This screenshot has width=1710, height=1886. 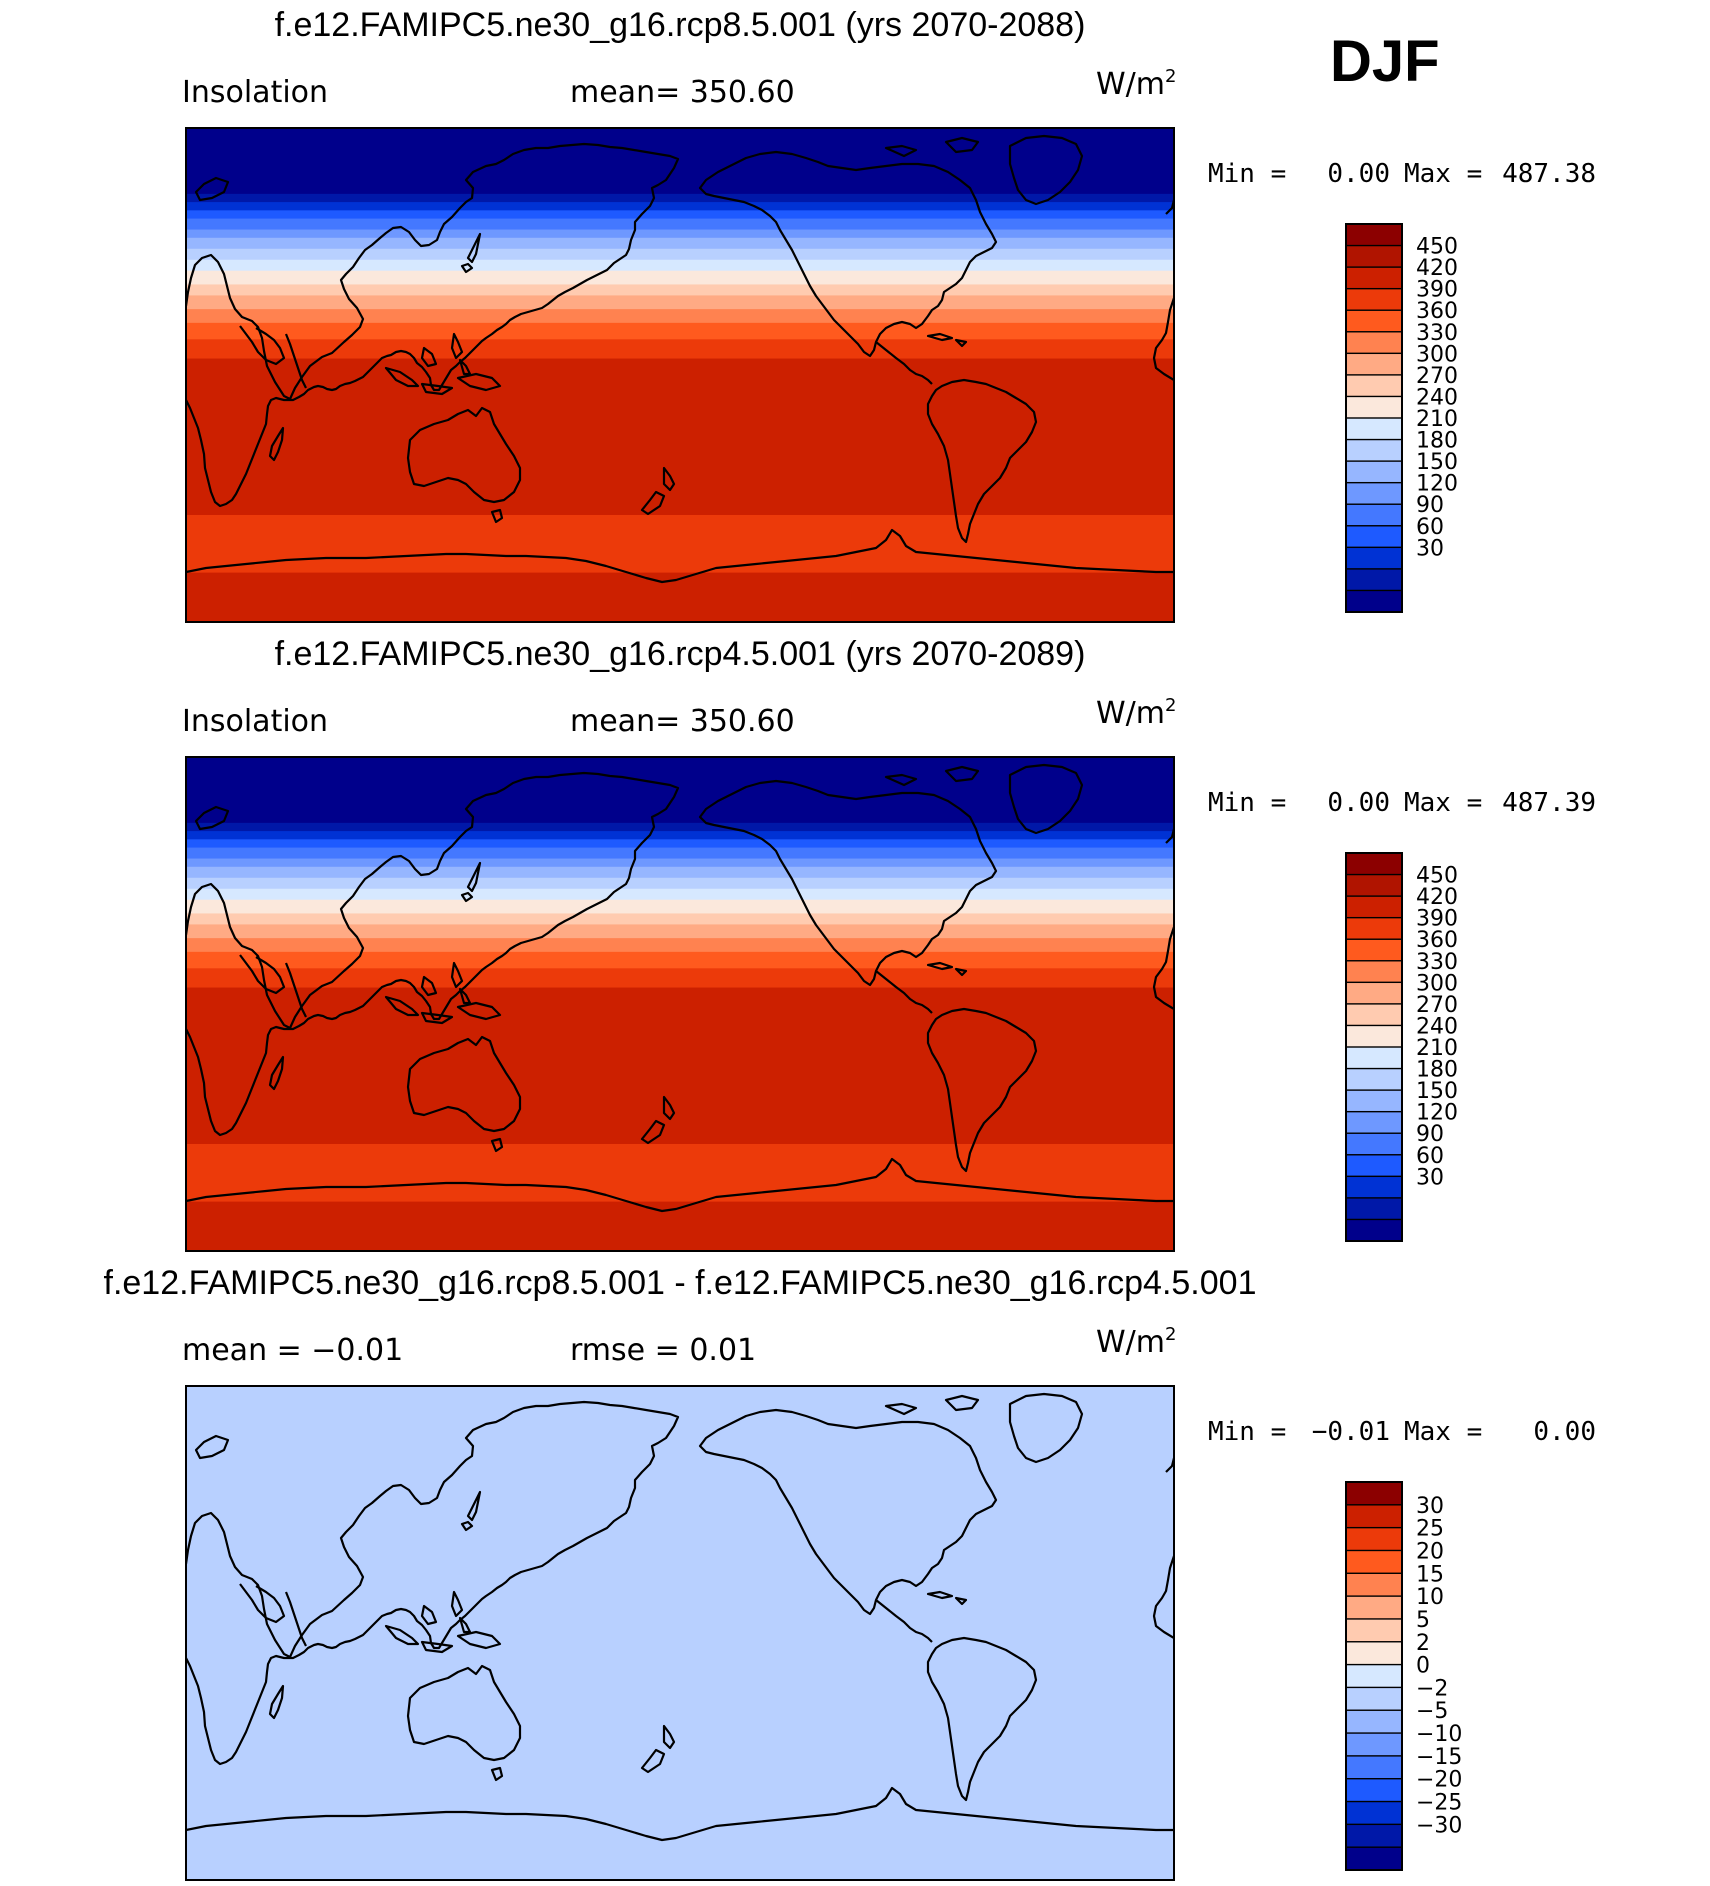 I want to click on colorbar-tick-label: 20, so click(x=1430, y=1551).